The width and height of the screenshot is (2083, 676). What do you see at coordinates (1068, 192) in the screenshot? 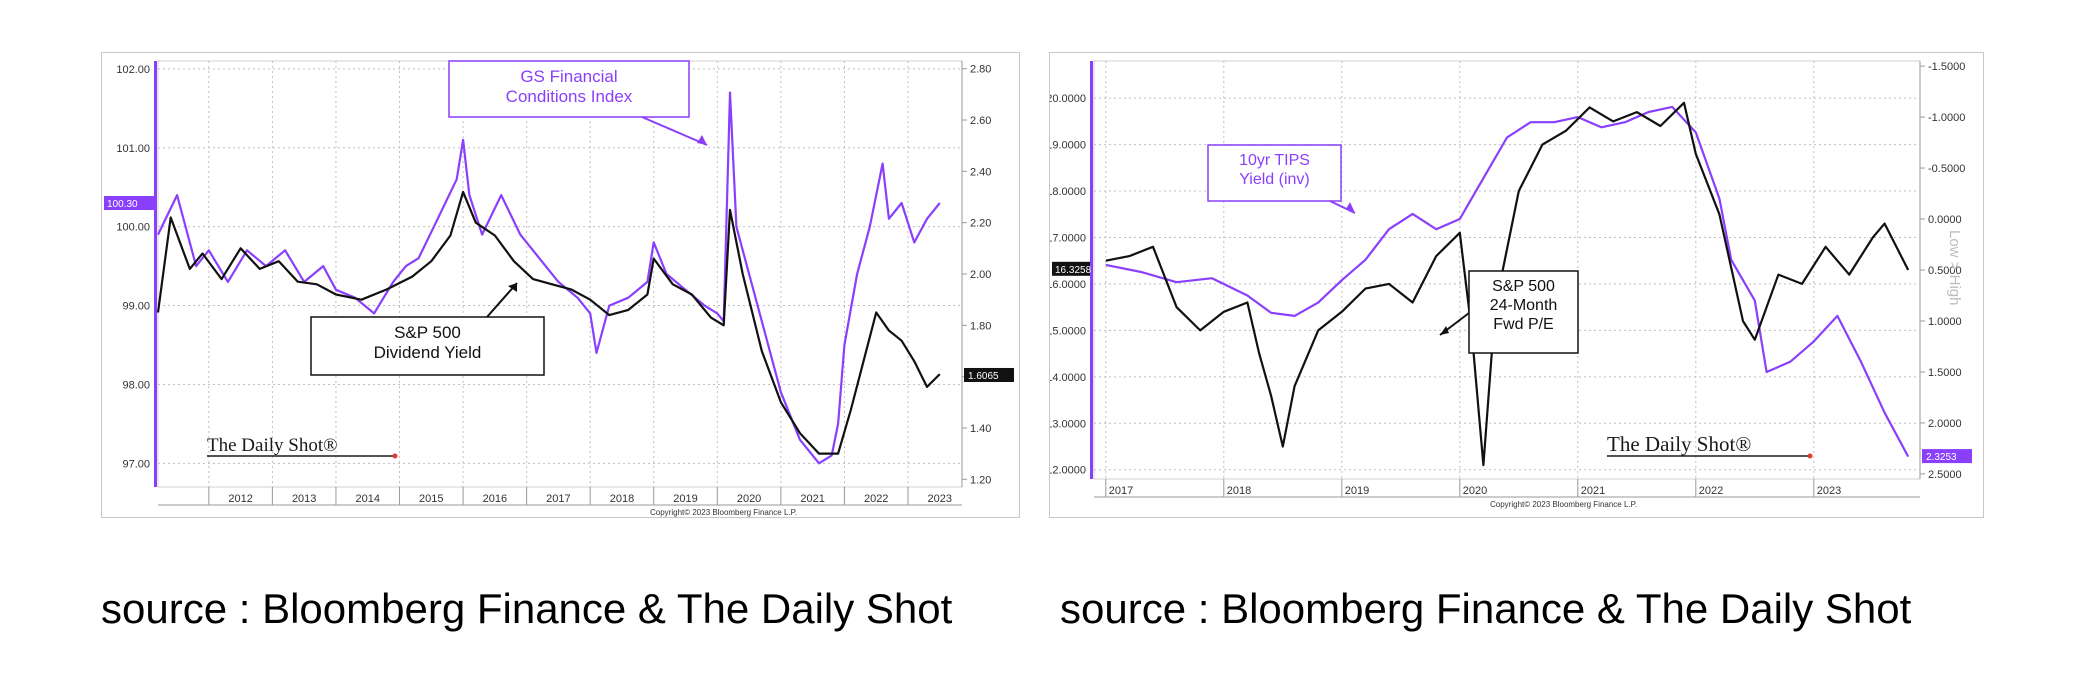
I see `left-tick-label: 18.0000` at bounding box center [1068, 192].